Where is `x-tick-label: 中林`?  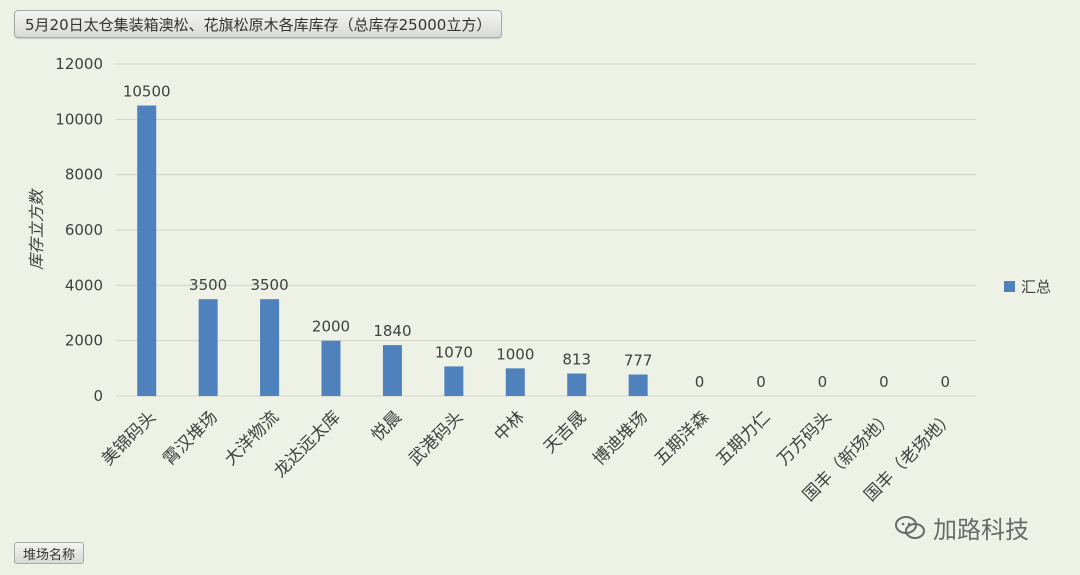 x-tick-label: 中林 is located at coordinates (510, 426).